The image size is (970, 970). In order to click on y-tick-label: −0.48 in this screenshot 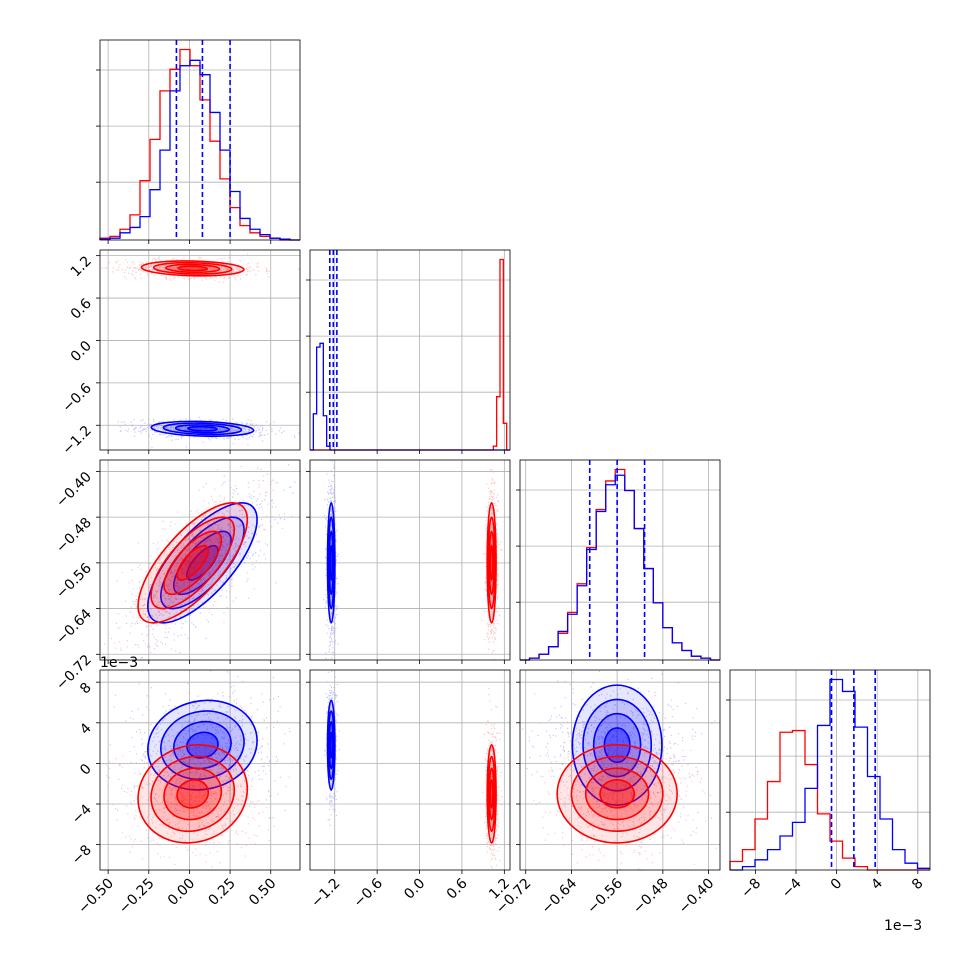, I will do `click(74, 536)`.